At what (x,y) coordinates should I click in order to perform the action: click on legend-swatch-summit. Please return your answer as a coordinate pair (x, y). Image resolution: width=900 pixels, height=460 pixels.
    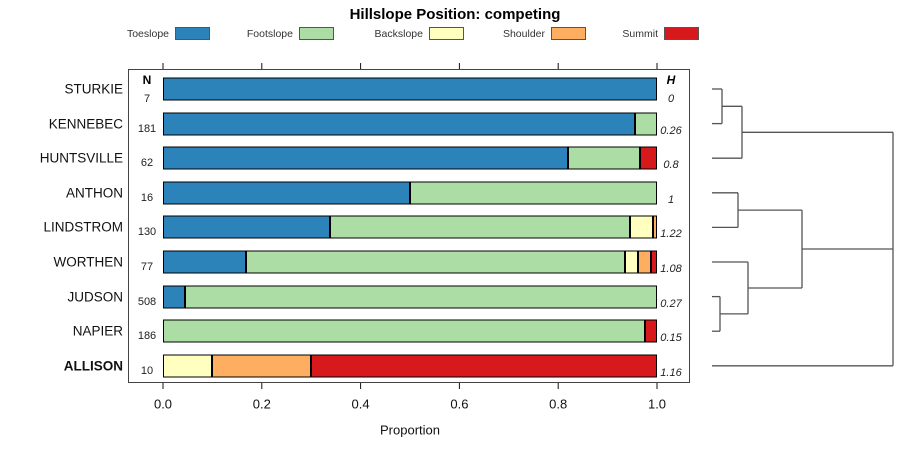
    Looking at the image, I should click on (681, 33).